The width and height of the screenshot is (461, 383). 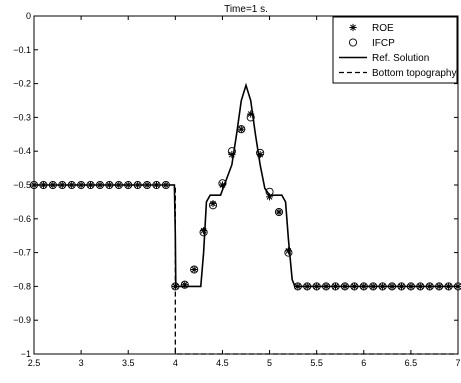 I want to click on y-tick-label: −0.8, so click(x=22, y=286).